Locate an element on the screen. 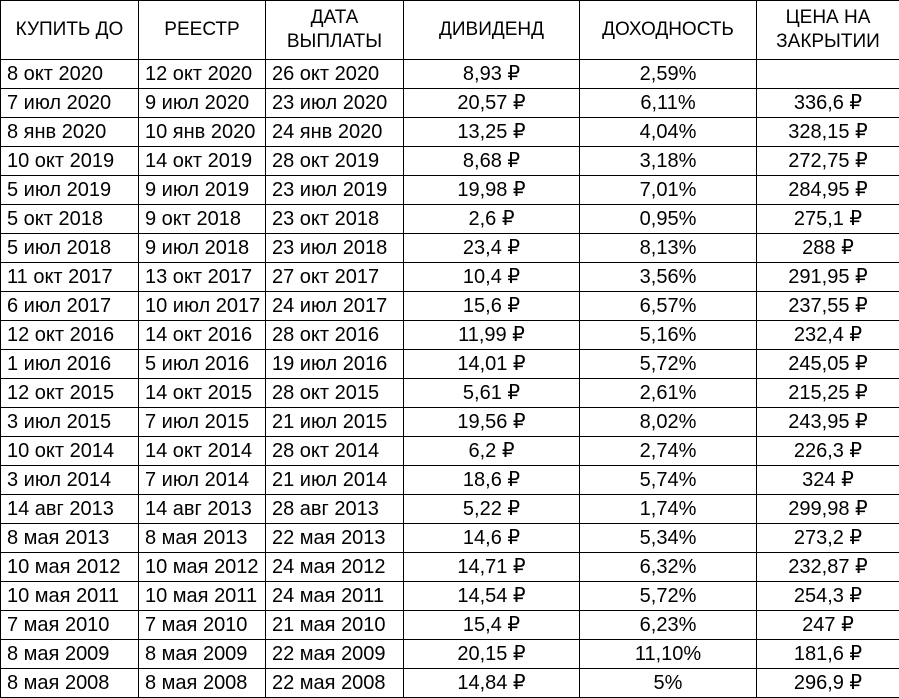 This screenshot has height=698, width=899. close-price-cell: 237,55 ₽ is located at coordinates (828, 306).